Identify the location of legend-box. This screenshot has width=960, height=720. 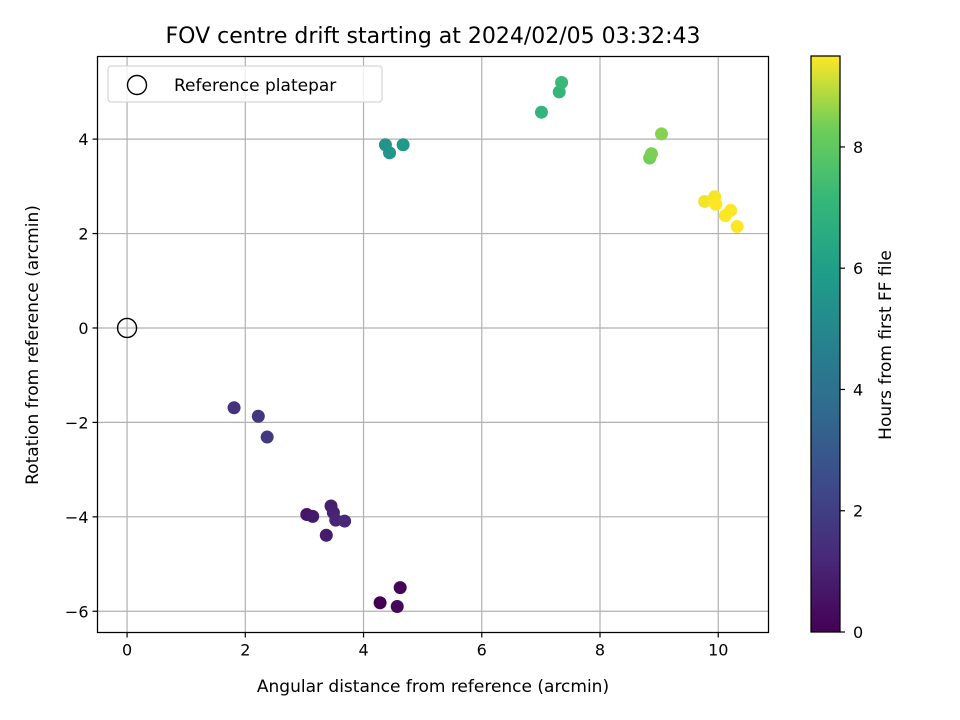
(245, 84).